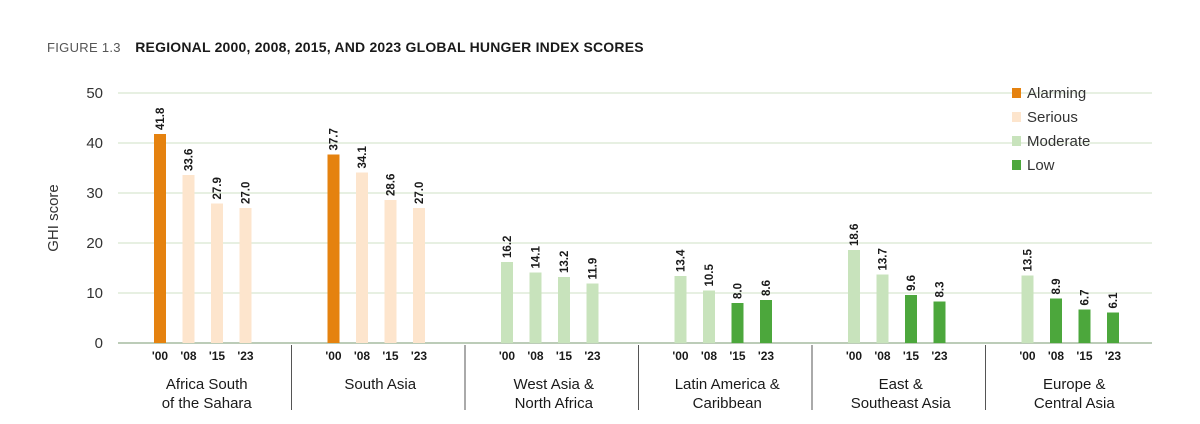 Image resolution: width=1200 pixels, height=424 pixels. What do you see at coordinates (537, 257) in the screenshot?
I see `data-label: 14.1` at bounding box center [537, 257].